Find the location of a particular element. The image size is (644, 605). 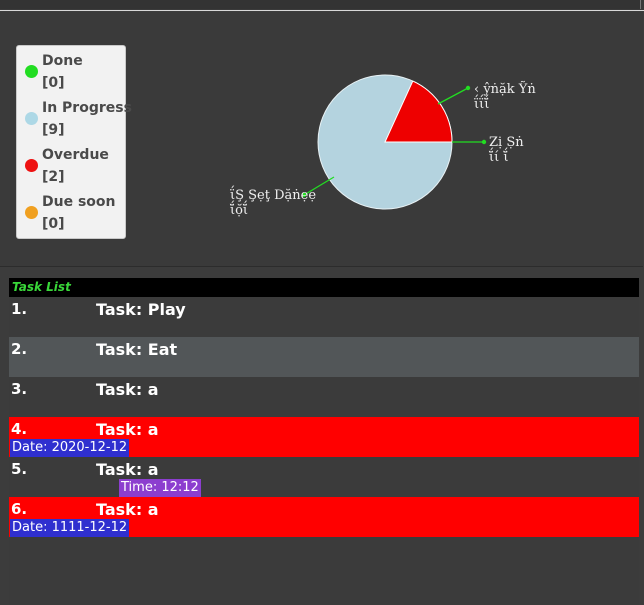

pie-label-3-line2: ΐ̆ọ̆ΐ̆ is located at coordinates (239, 210).